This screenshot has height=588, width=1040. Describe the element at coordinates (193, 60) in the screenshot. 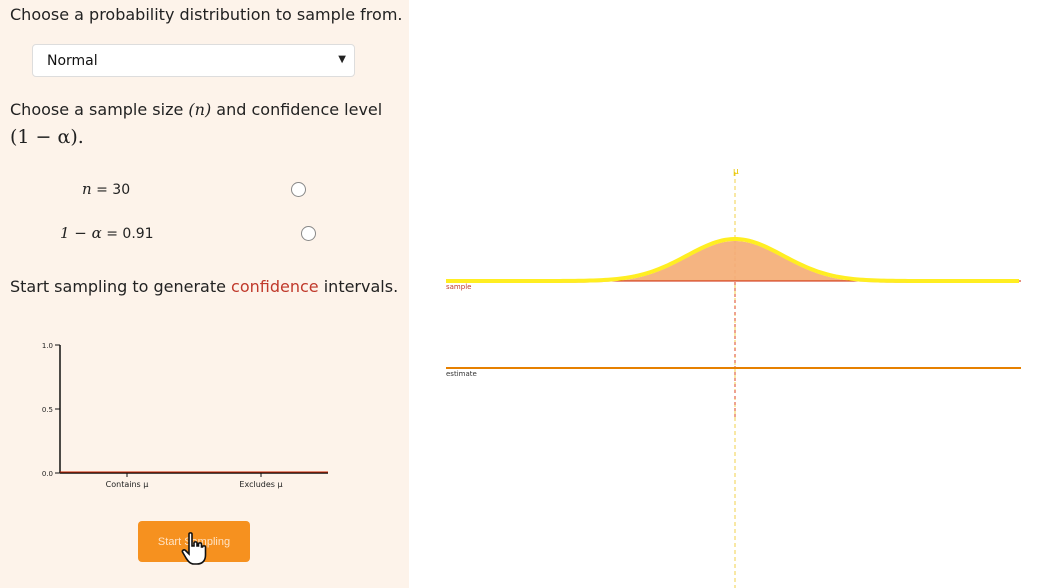

I see `distribution-select: Normal ▼` at that location.